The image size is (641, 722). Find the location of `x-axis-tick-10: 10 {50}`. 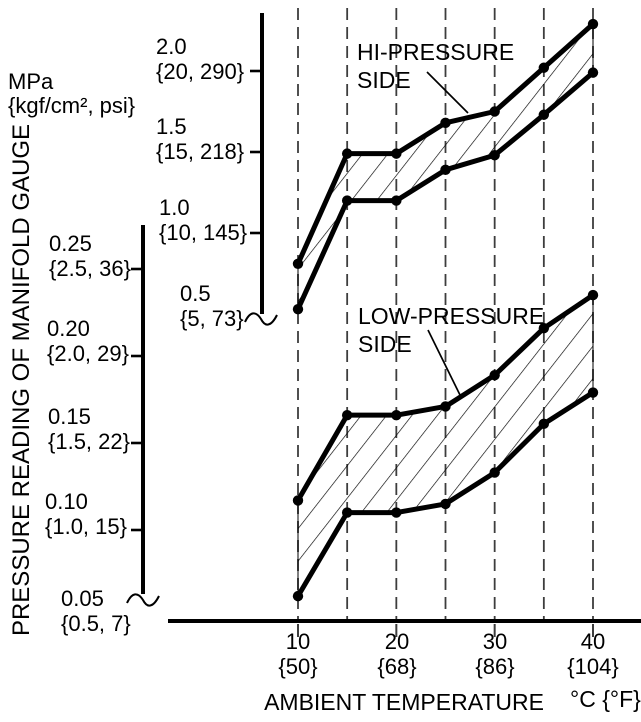

x-axis-tick-10: 10 {50} is located at coordinates (297, 654).